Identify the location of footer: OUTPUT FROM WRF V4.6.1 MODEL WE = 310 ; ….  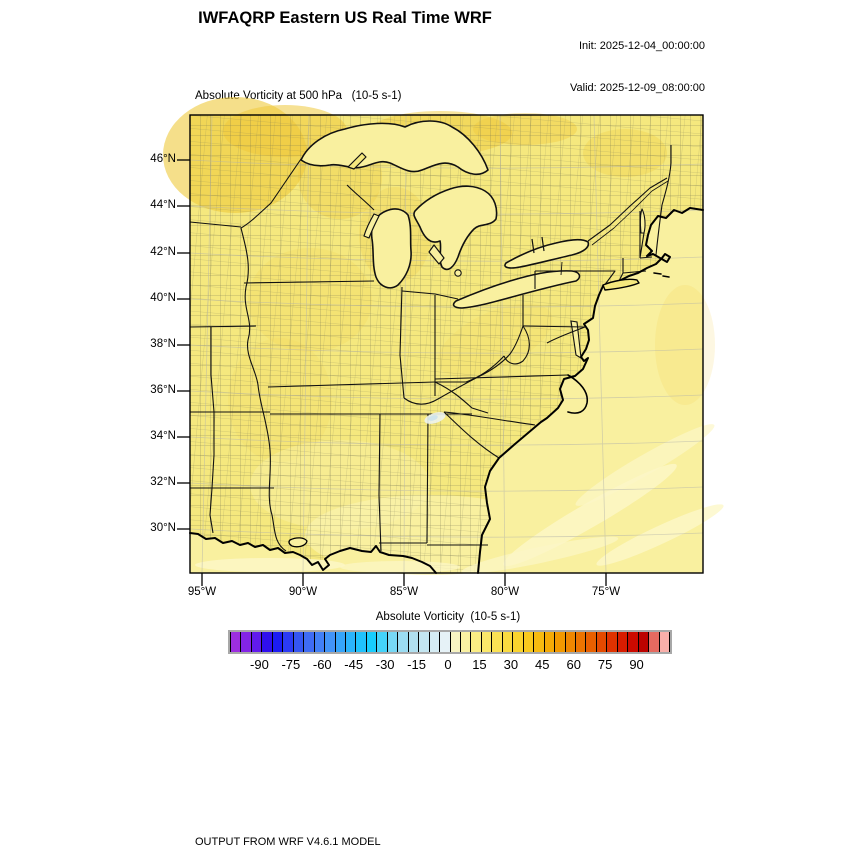
(411, 829).